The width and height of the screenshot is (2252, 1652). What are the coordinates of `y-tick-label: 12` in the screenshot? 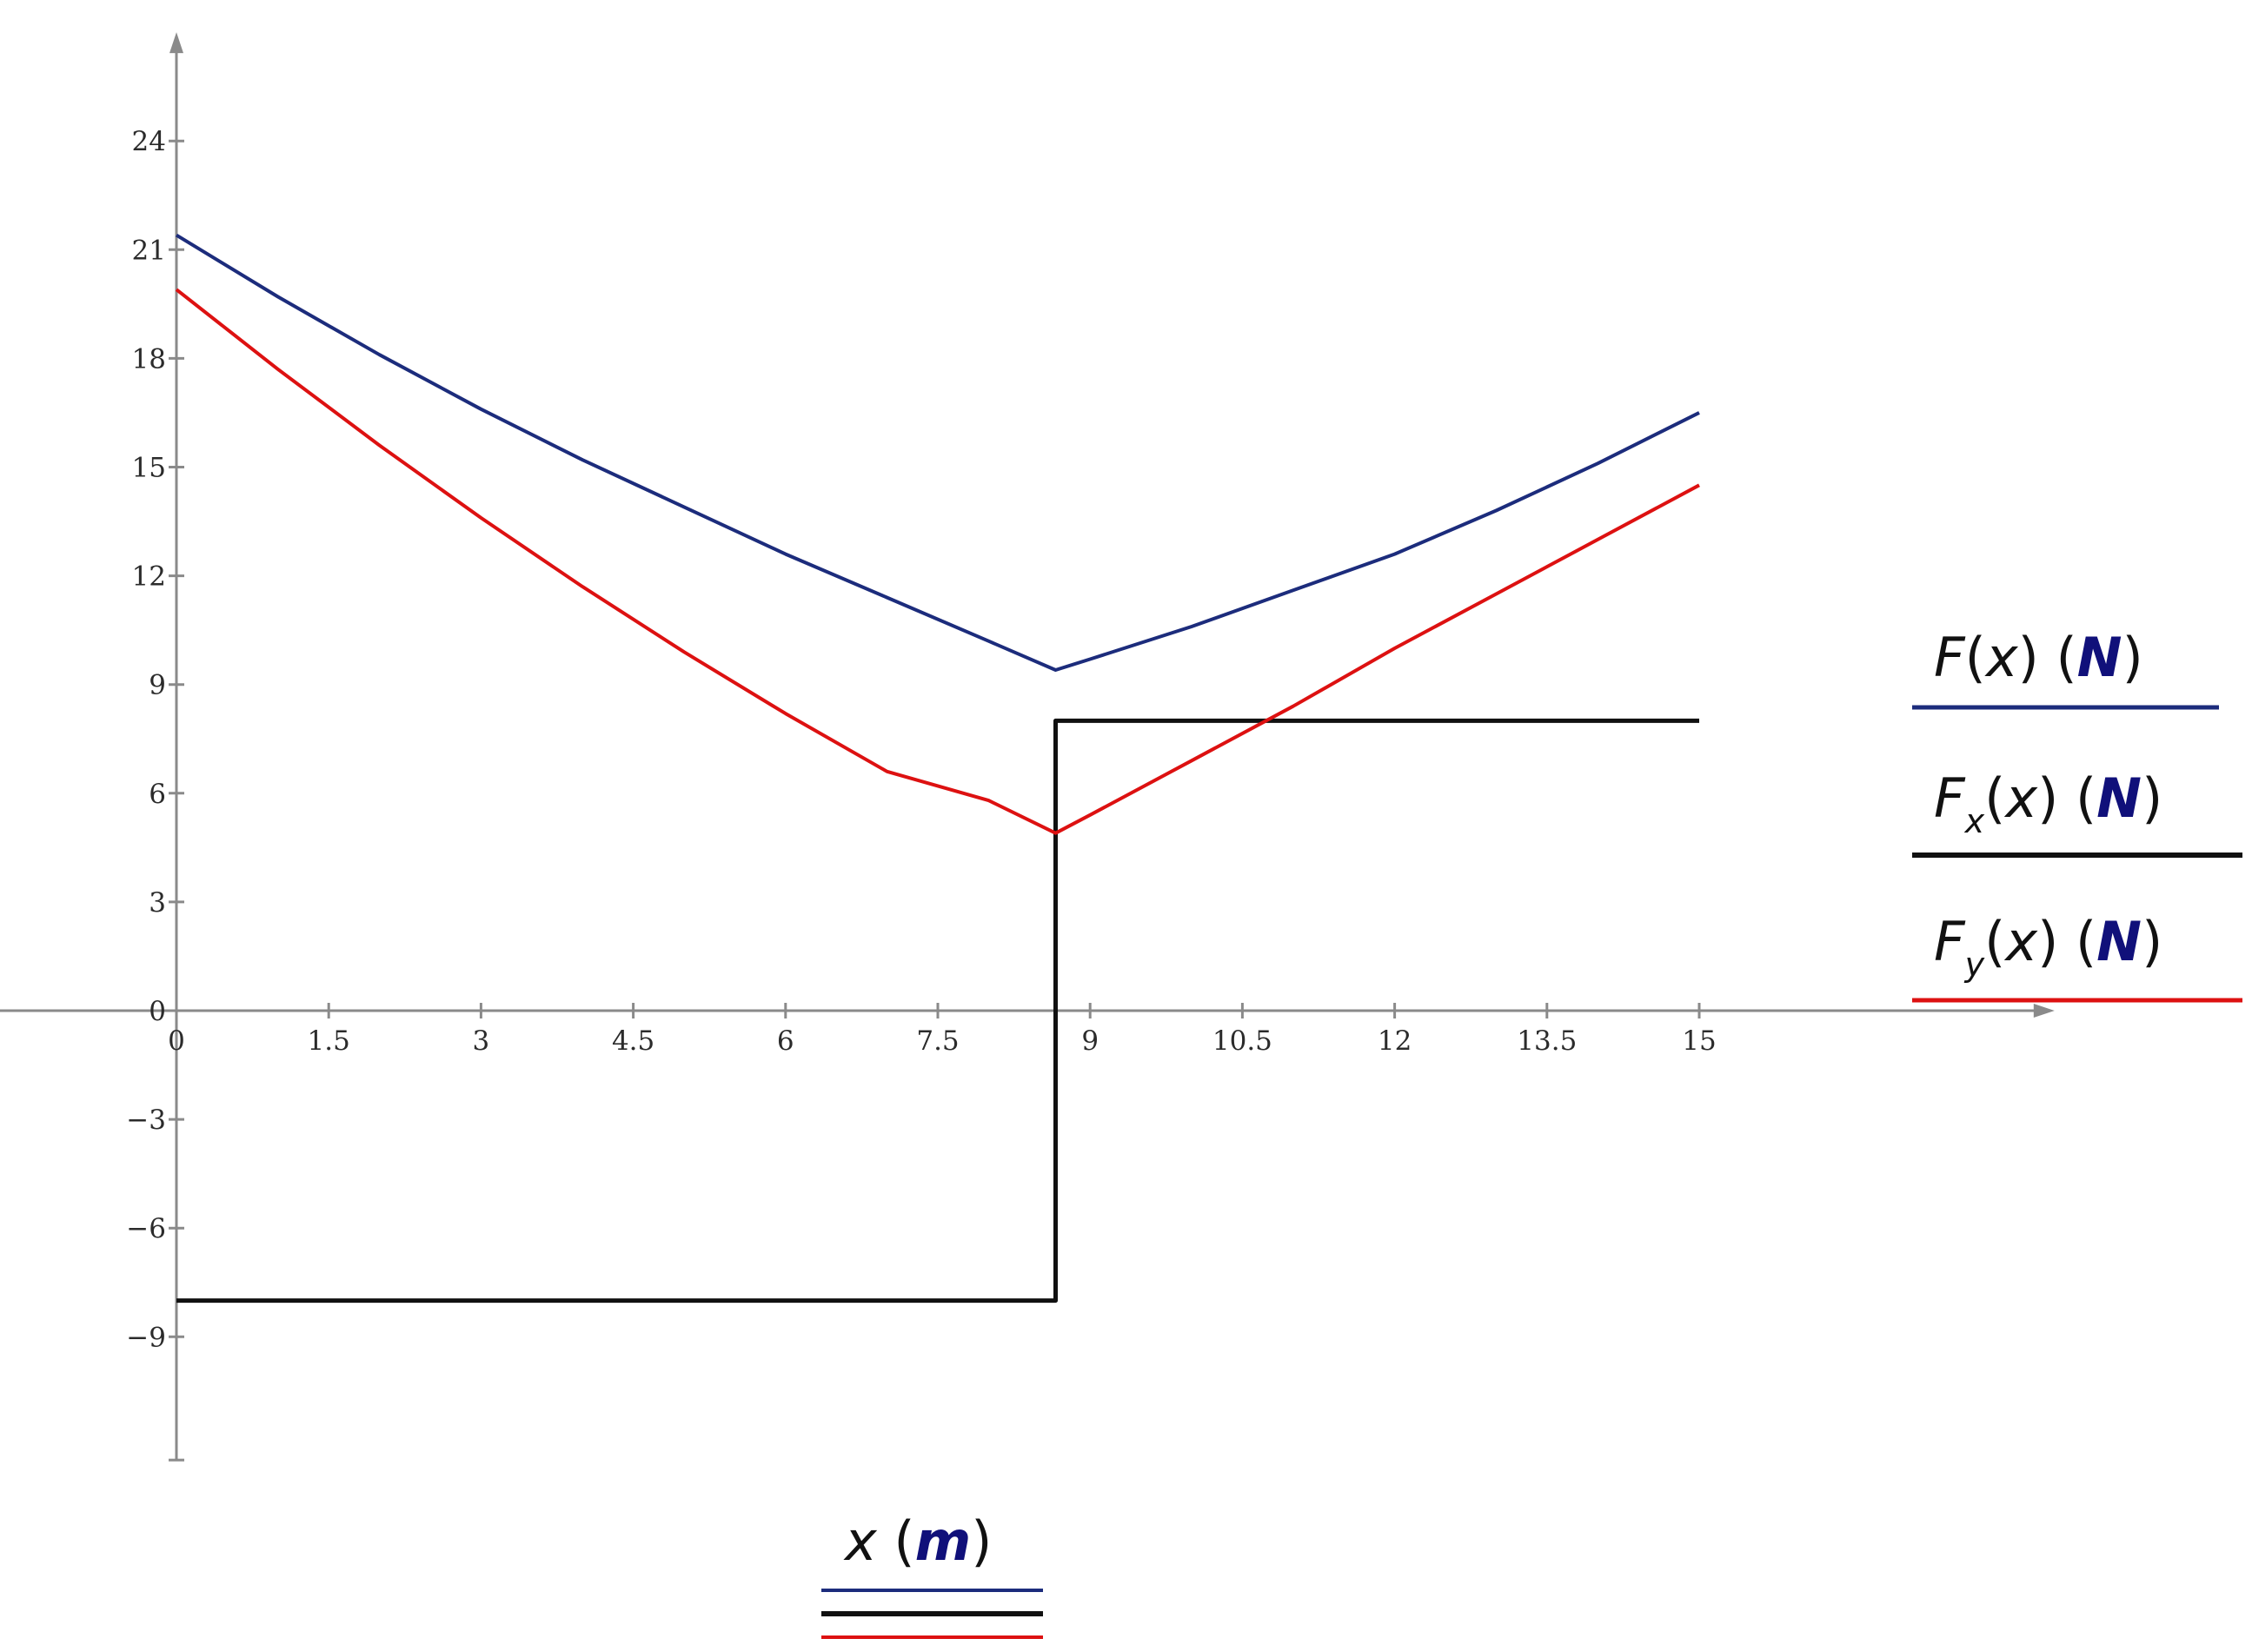 It's located at (149, 577).